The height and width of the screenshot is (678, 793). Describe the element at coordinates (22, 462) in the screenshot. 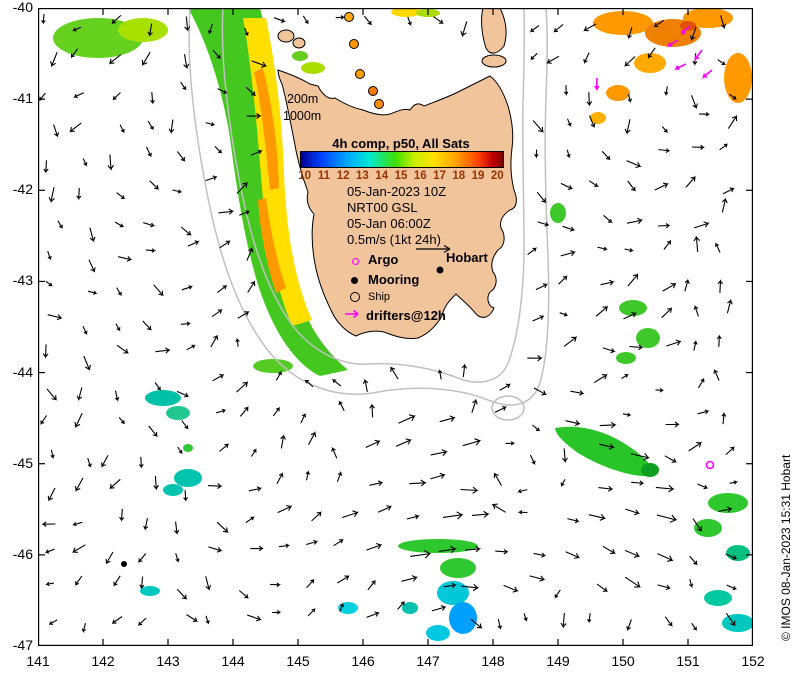

I see `y-tick-label: -45` at that location.